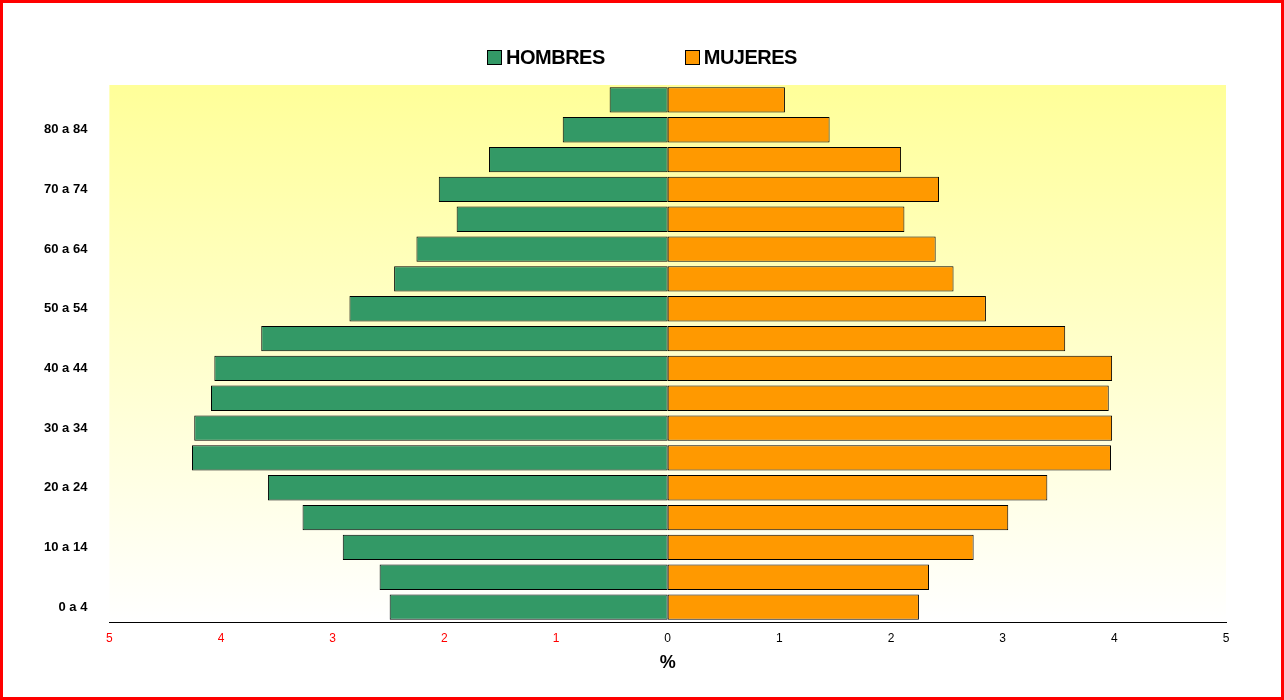 The width and height of the screenshot is (1284, 700). I want to click on y-tick-label: 20 a 24, so click(66, 487).